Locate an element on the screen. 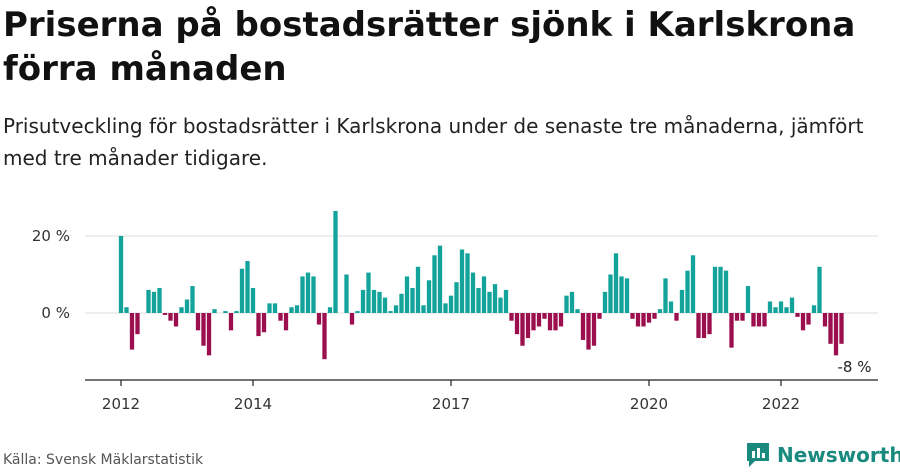 This screenshot has width=900, height=474. x-tick-label: 2020 is located at coordinates (649, 404).